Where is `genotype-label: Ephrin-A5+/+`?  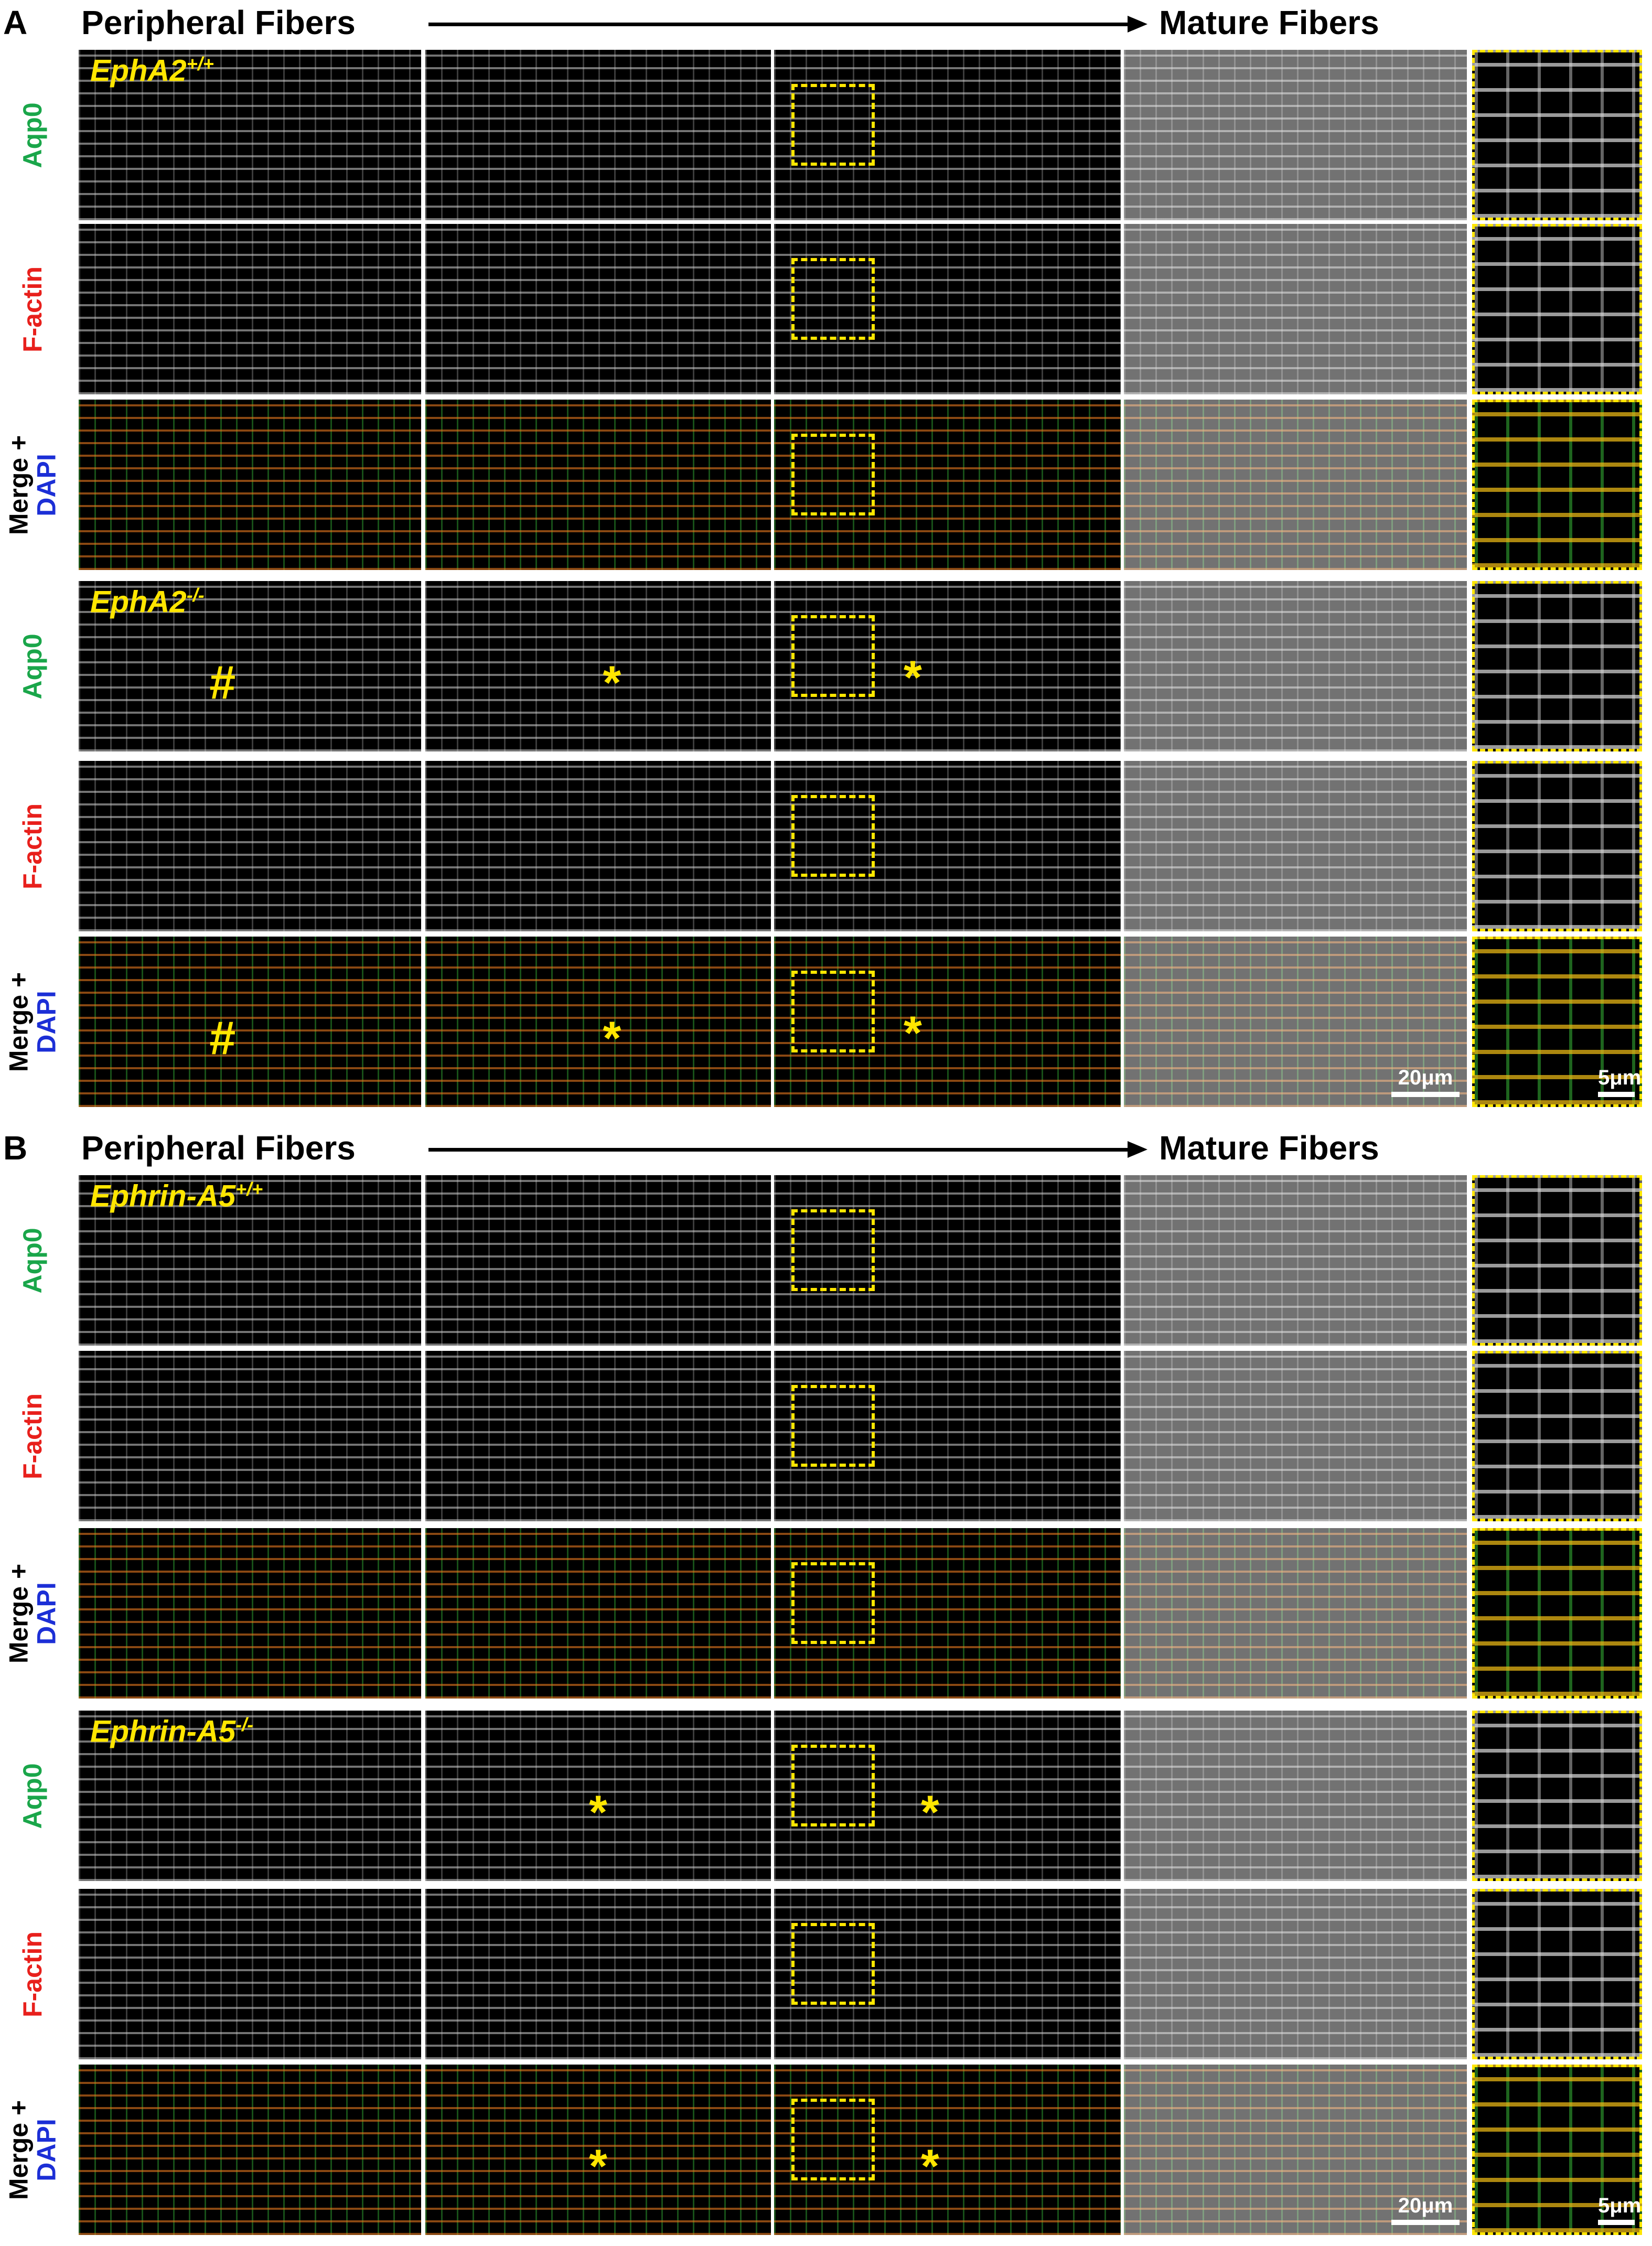 genotype-label: Ephrin-A5+/+ is located at coordinates (177, 1195).